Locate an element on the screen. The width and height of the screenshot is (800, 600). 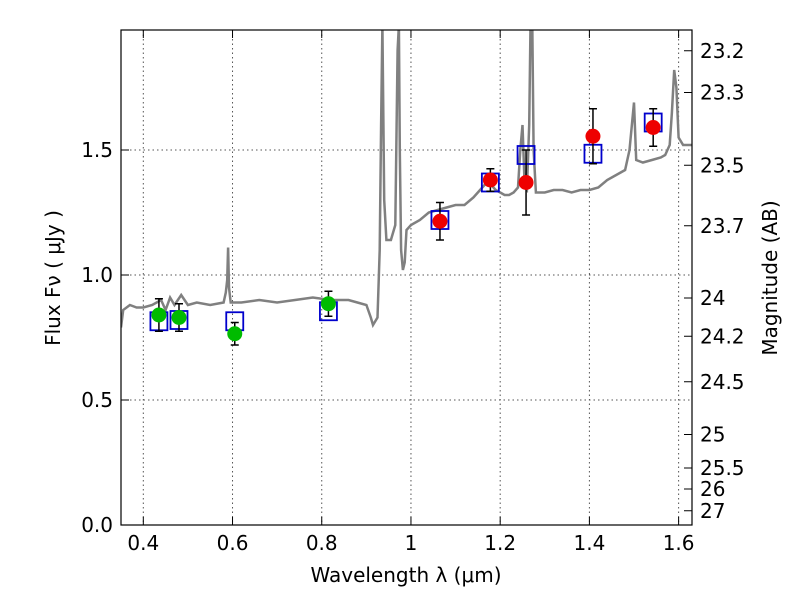
magnitude-tick-label: 23.3 is located at coordinates (722, 93).